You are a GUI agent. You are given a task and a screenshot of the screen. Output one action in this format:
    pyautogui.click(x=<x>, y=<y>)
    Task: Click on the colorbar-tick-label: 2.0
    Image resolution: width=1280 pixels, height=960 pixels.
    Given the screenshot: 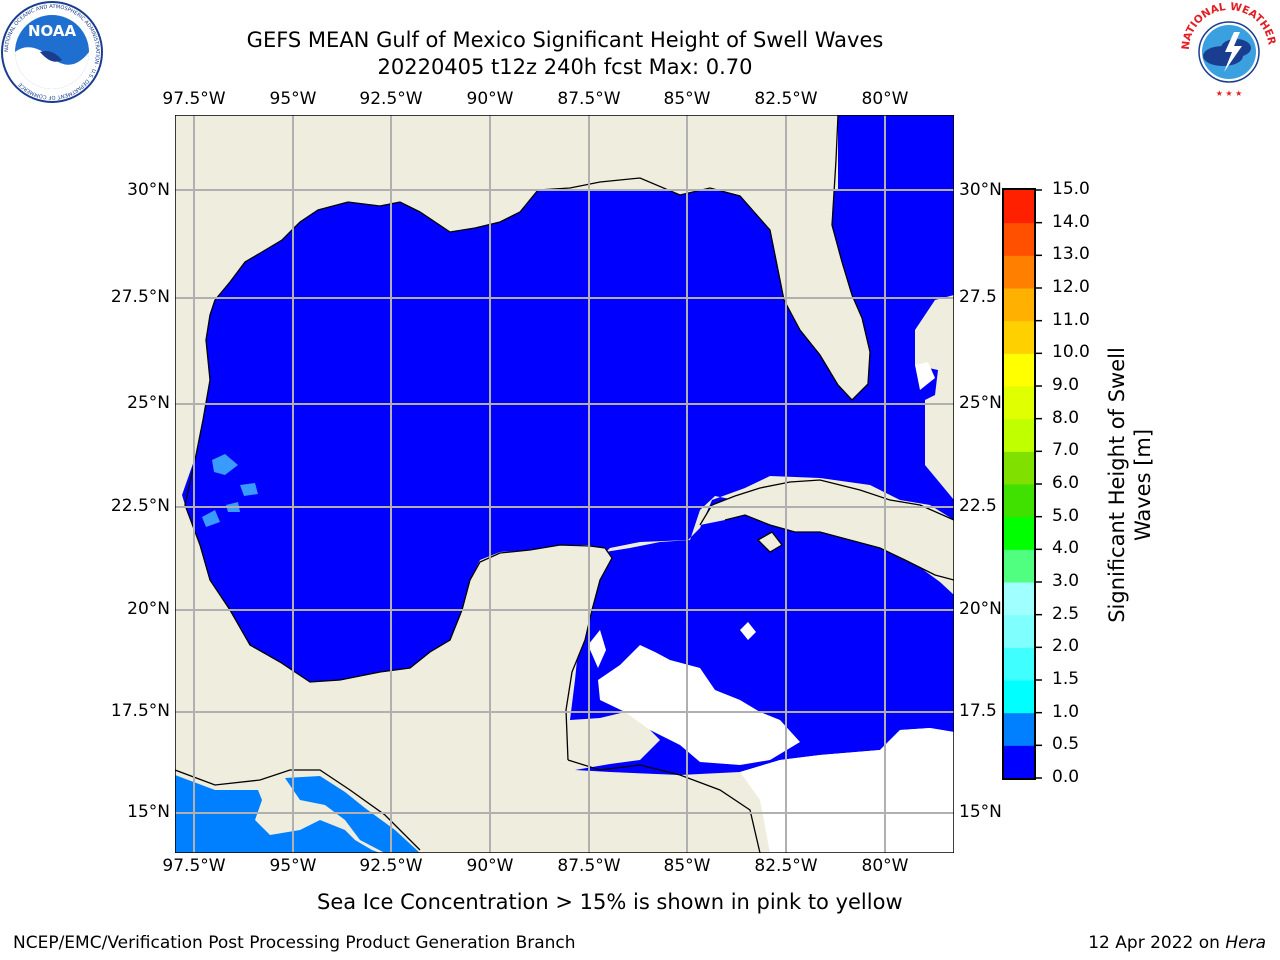 What is the action you would take?
    pyautogui.click(x=1066, y=646)
    